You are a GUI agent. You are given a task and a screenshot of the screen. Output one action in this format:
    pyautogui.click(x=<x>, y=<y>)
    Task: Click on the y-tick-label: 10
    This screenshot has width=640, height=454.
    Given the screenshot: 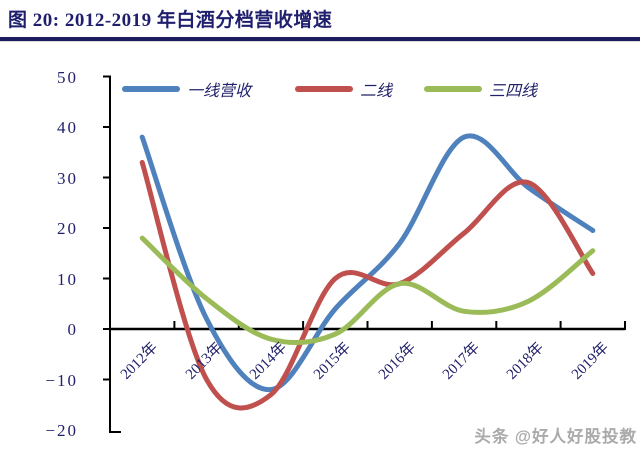 What is the action you would take?
    pyautogui.click(x=67, y=279)
    